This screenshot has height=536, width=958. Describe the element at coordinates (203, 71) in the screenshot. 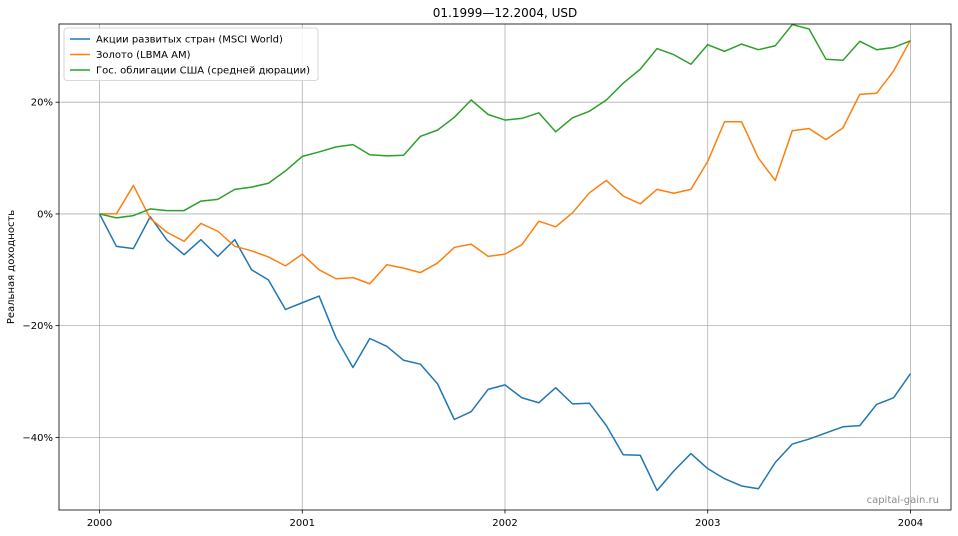

I see `legend-entry-2: Гос. облигации США (средней дюрации)` at that location.